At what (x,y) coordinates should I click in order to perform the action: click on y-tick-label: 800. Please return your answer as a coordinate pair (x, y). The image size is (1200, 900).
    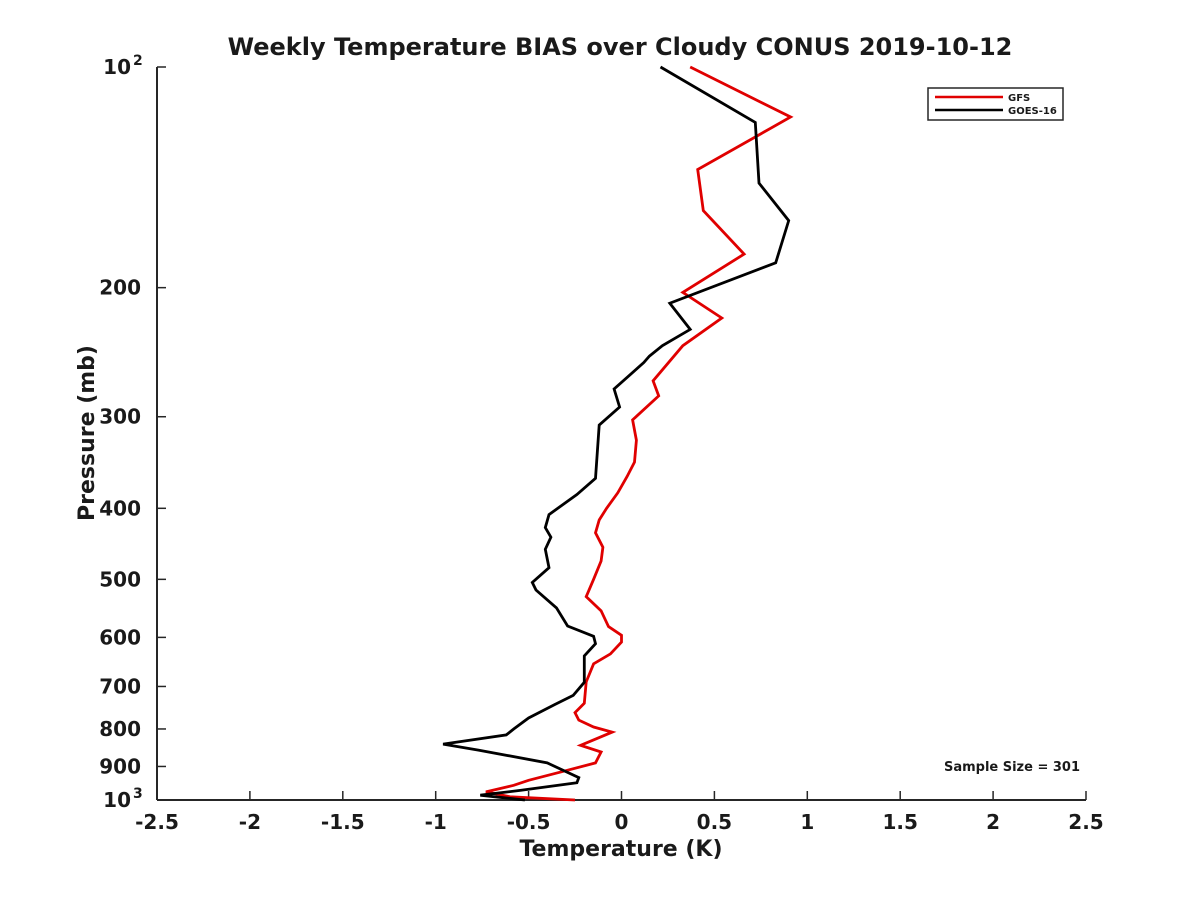
    Looking at the image, I should click on (120, 729).